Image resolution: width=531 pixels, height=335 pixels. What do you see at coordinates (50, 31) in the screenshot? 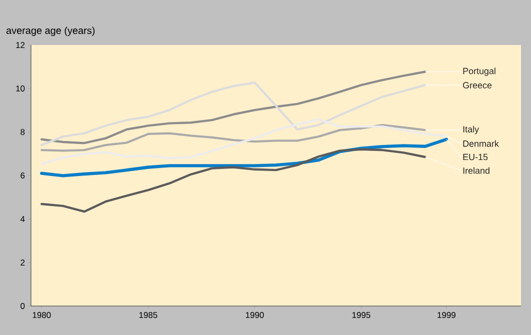
I see `y-axis-title: average age (years)` at bounding box center [50, 31].